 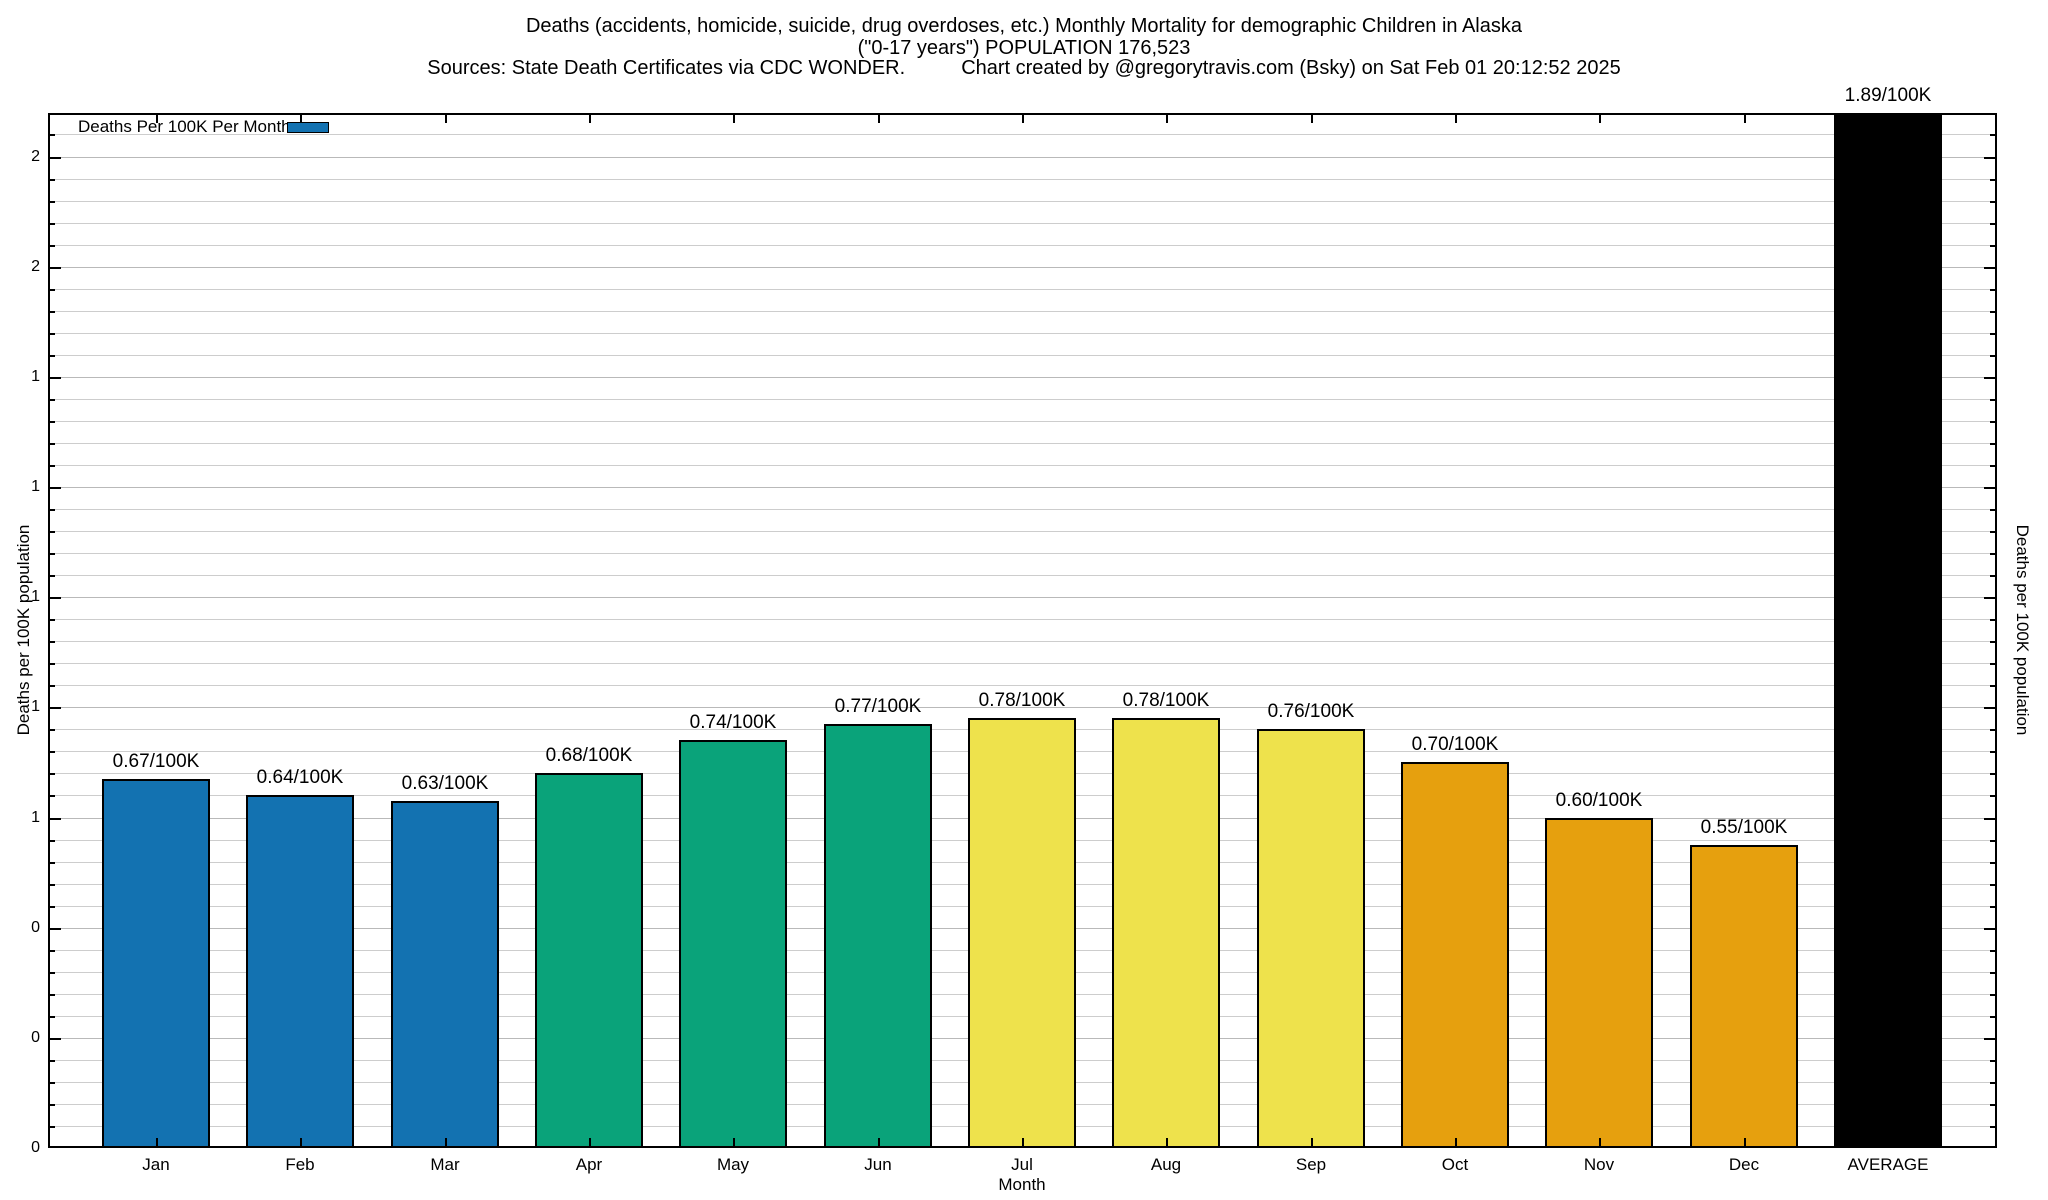 I want to click on bar-value-label: 0.74/100K, so click(x=733, y=722).